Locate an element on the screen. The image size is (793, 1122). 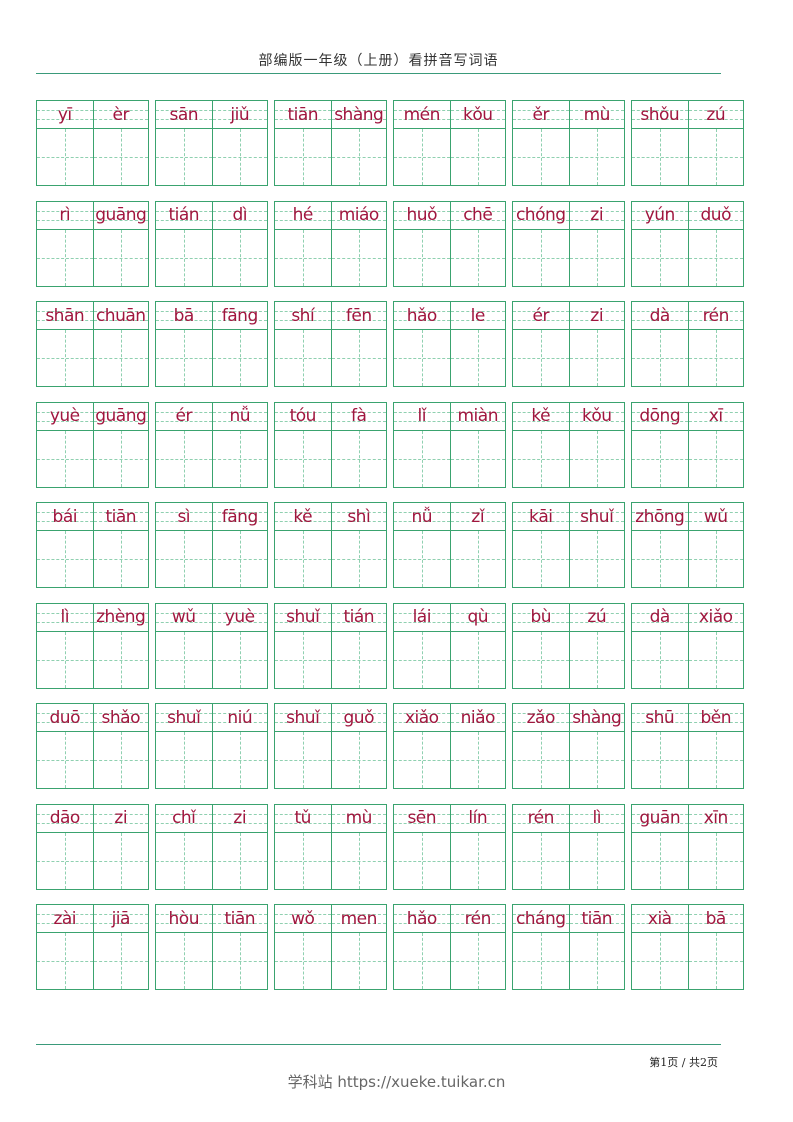
character-cell: bù is located at coordinates (541, 646).